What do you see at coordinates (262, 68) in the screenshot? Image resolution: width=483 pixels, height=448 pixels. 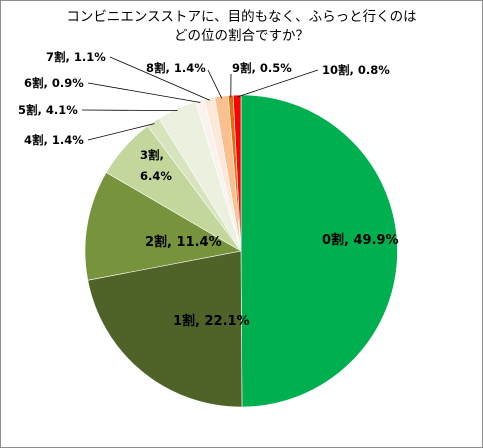 I see `data-label-9割: 9割, 0.5%` at bounding box center [262, 68].